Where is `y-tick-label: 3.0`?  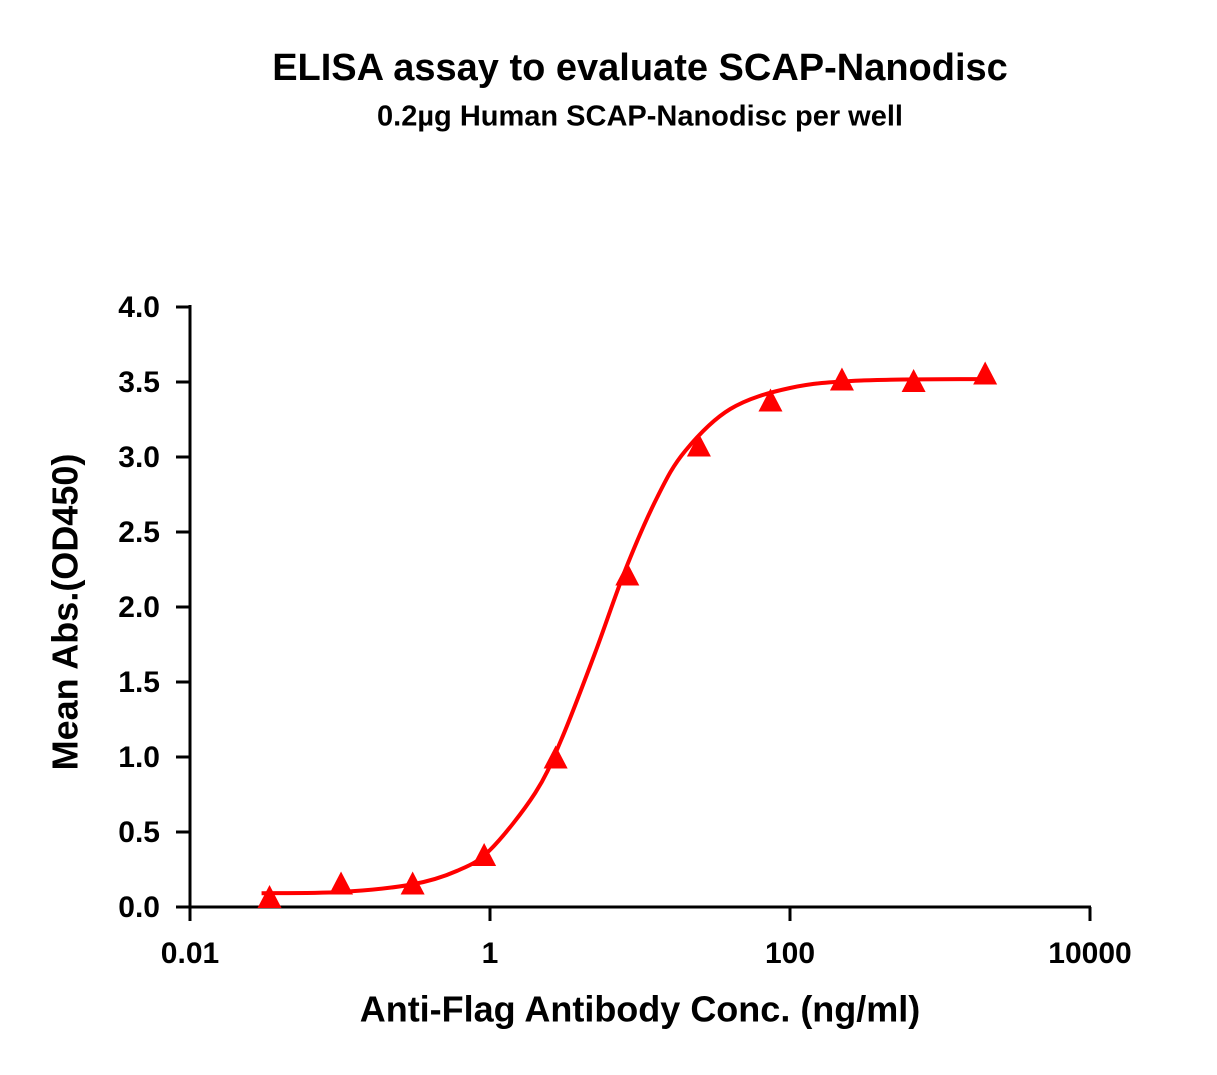 y-tick-label: 3.0 is located at coordinates (139, 457).